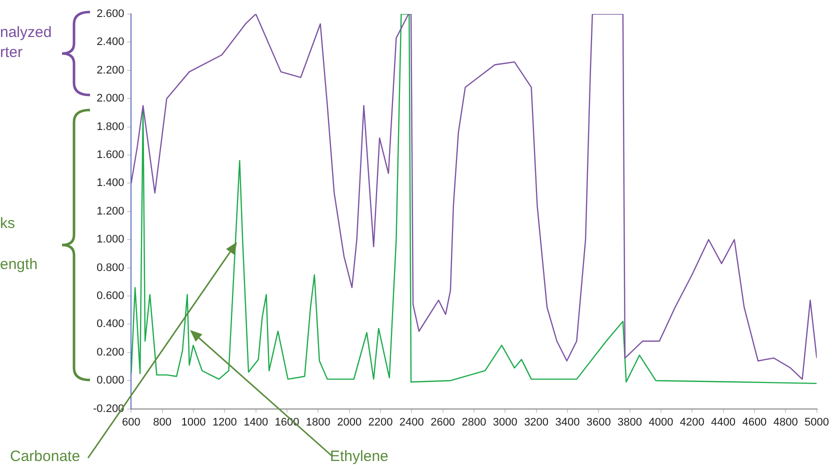 This screenshot has width=832, height=470. Describe the element at coordinates (110, 70) in the screenshot. I see `y-tick-label: 2.200` at that location.